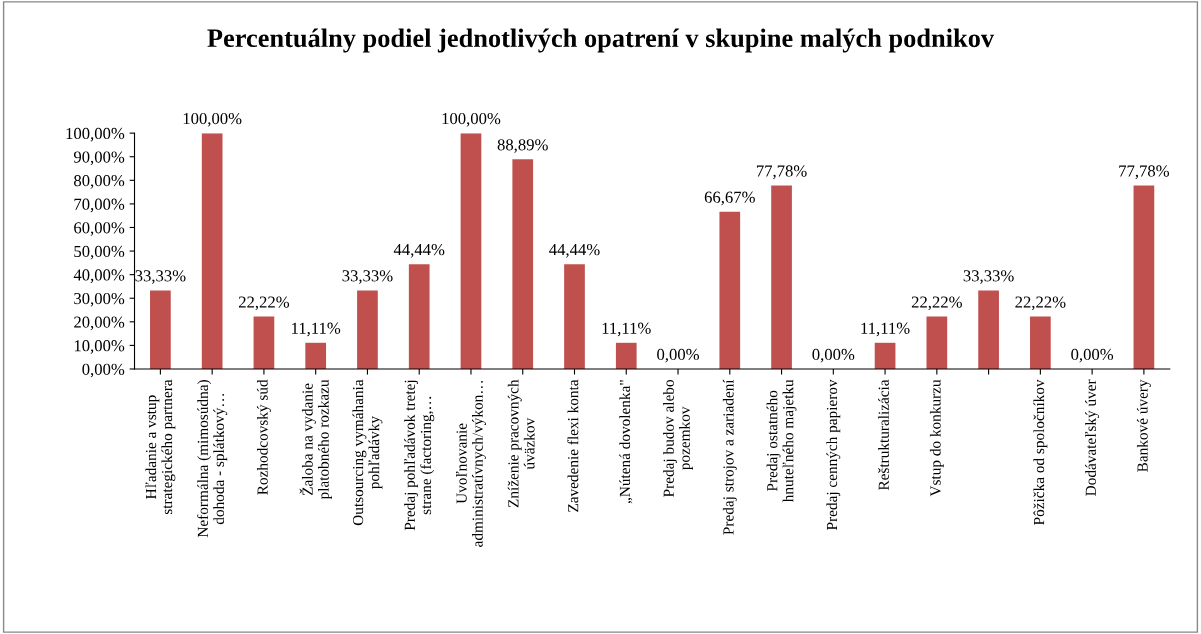 Image resolution: width=1201 pixels, height=634 pixels. What do you see at coordinates (99, 276) in the screenshot?
I see `y-tick-label: 40,00%` at bounding box center [99, 276].